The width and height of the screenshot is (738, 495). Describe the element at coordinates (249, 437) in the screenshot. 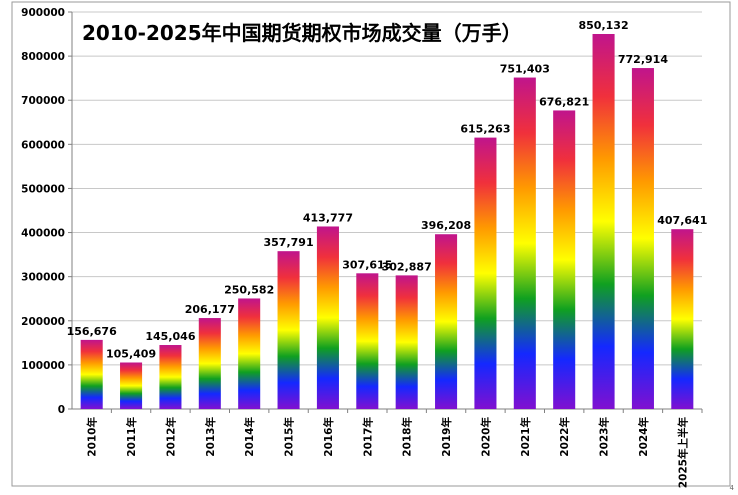

I see `x-tick-label: 2014年` at that location.